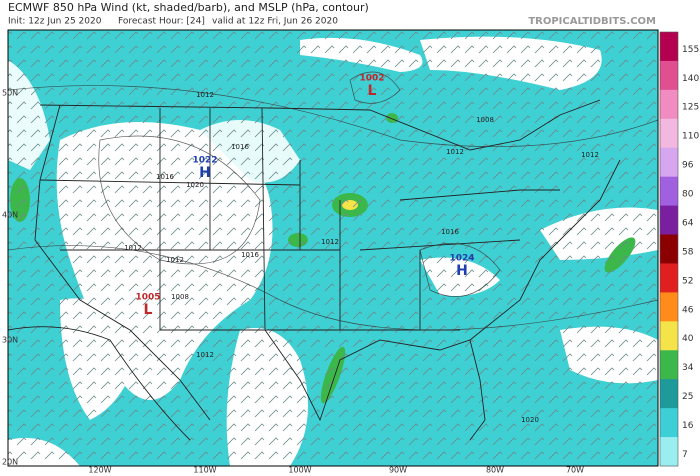  What do you see at coordinates (398, 470) in the screenshot?
I see `lon-label: 90W` at bounding box center [398, 470].